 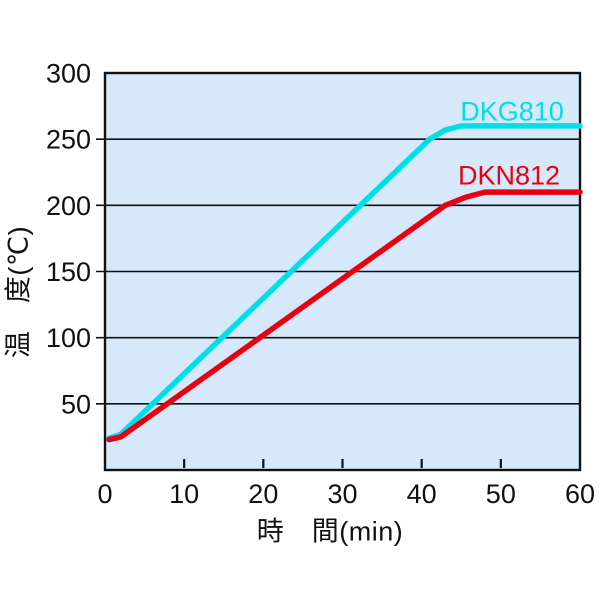 What do you see at coordinates (512, 111) in the screenshot?
I see `series-label-dkg810: DKG810` at bounding box center [512, 111].